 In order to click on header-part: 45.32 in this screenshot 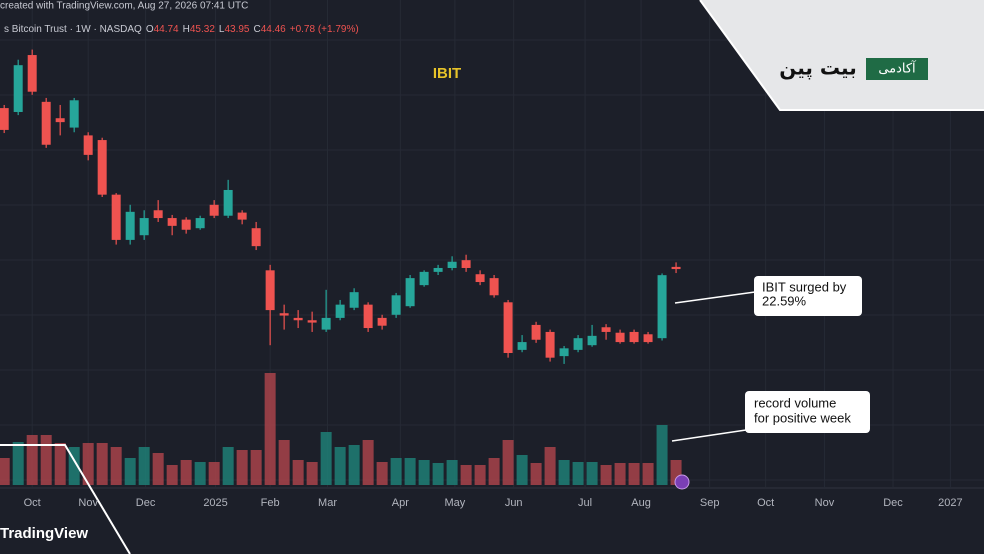, I will do `click(202, 29)`.